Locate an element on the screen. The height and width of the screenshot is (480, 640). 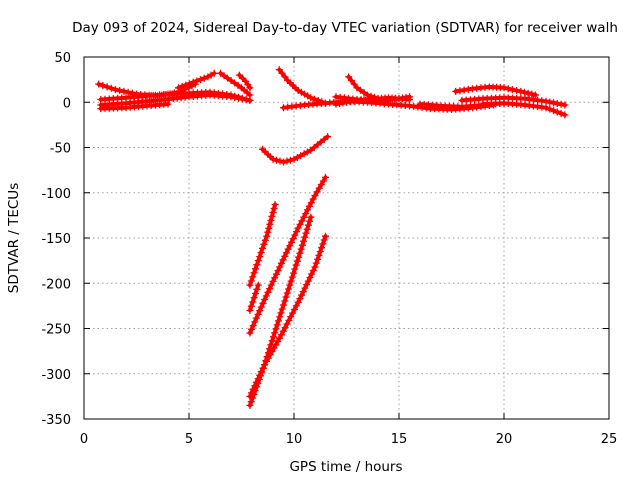
x-tick-label: 10 is located at coordinates (294, 439).